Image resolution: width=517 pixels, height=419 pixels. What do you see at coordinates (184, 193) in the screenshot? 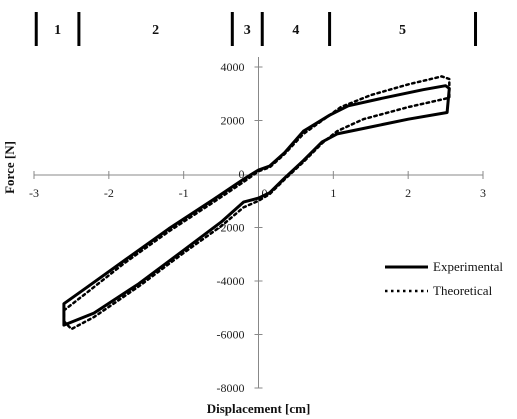
I see `x-tick-label: -1` at bounding box center [184, 193].